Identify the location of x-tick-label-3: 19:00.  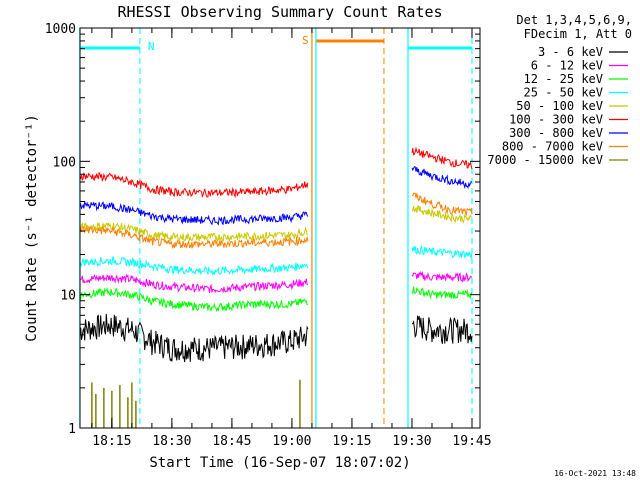
(291, 441).